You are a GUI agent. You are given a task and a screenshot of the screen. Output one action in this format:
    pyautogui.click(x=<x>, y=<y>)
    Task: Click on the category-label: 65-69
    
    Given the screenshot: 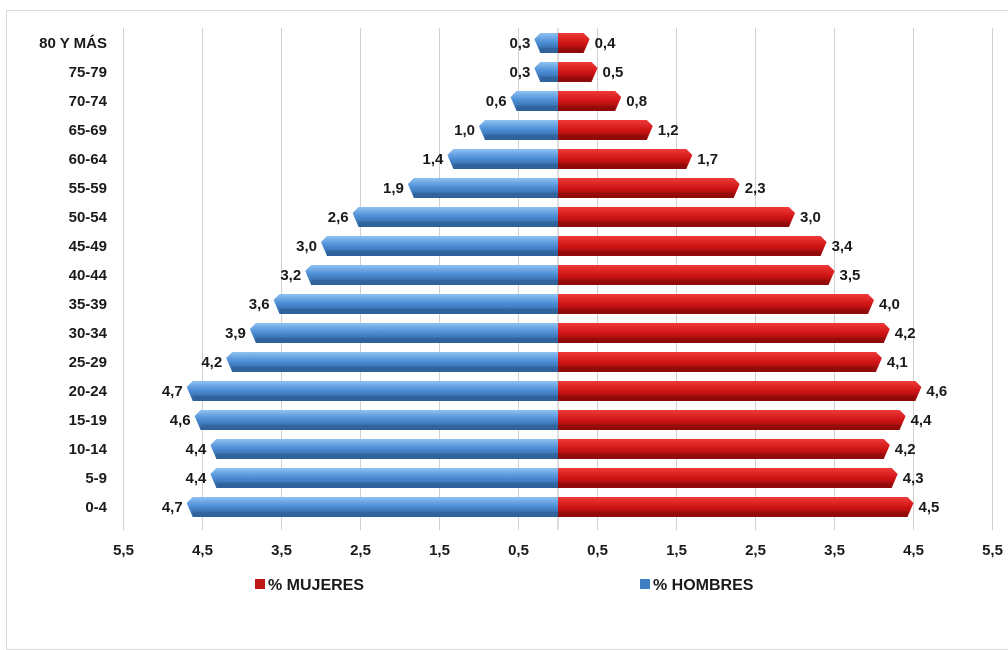 What is the action you would take?
    pyautogui.click(x=88, y=130)
    